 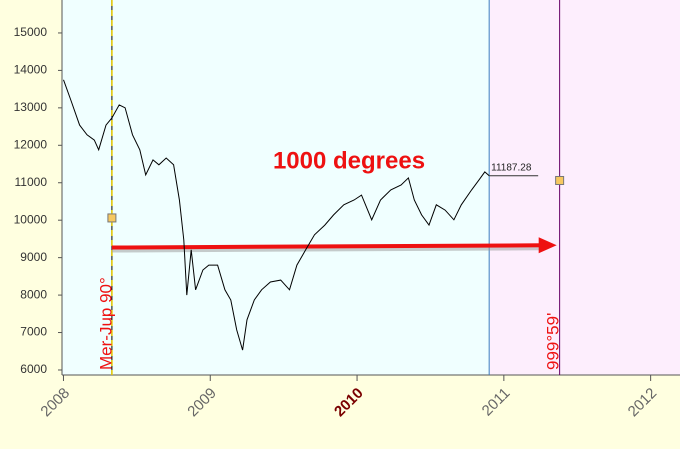 What do you see at coordinates (33, 294) in the screenshot?
I see `y-tick-label: 8000` at bounding box center [33, 294].